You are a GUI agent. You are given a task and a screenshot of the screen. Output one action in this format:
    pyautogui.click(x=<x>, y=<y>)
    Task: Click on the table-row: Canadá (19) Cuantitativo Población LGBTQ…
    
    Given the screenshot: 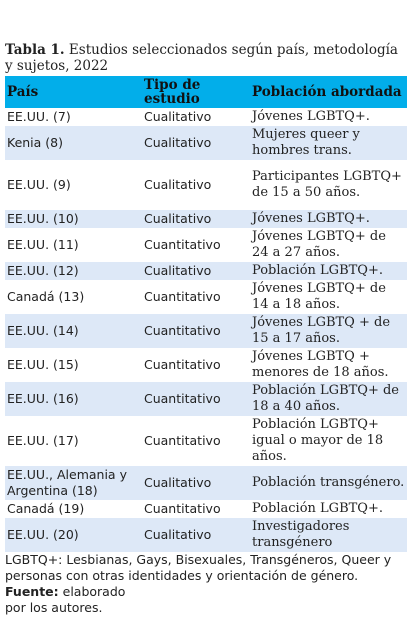 What is the action you would take?
    pyautogui.click(x=206, y=509)
    